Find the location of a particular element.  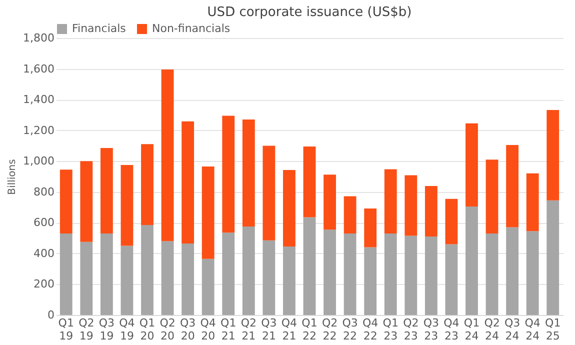

x-tick-label: Q2 23 is located at coordinates (411, 329).